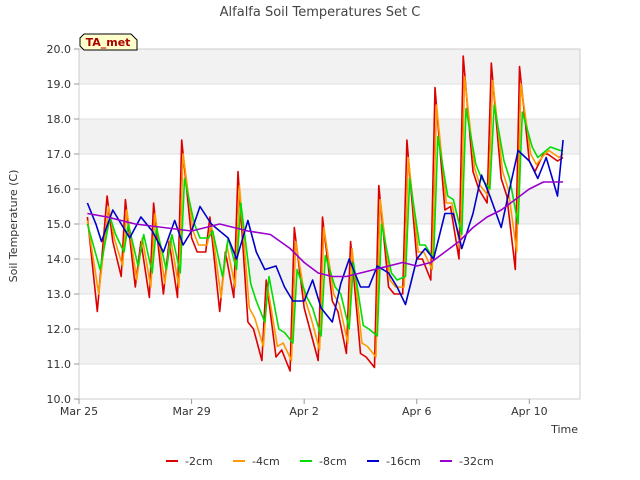  What do you see at coordinates (476, 461) in the screenshot?
I see `legend-label: -32cm` at bounding box center [476, 461].